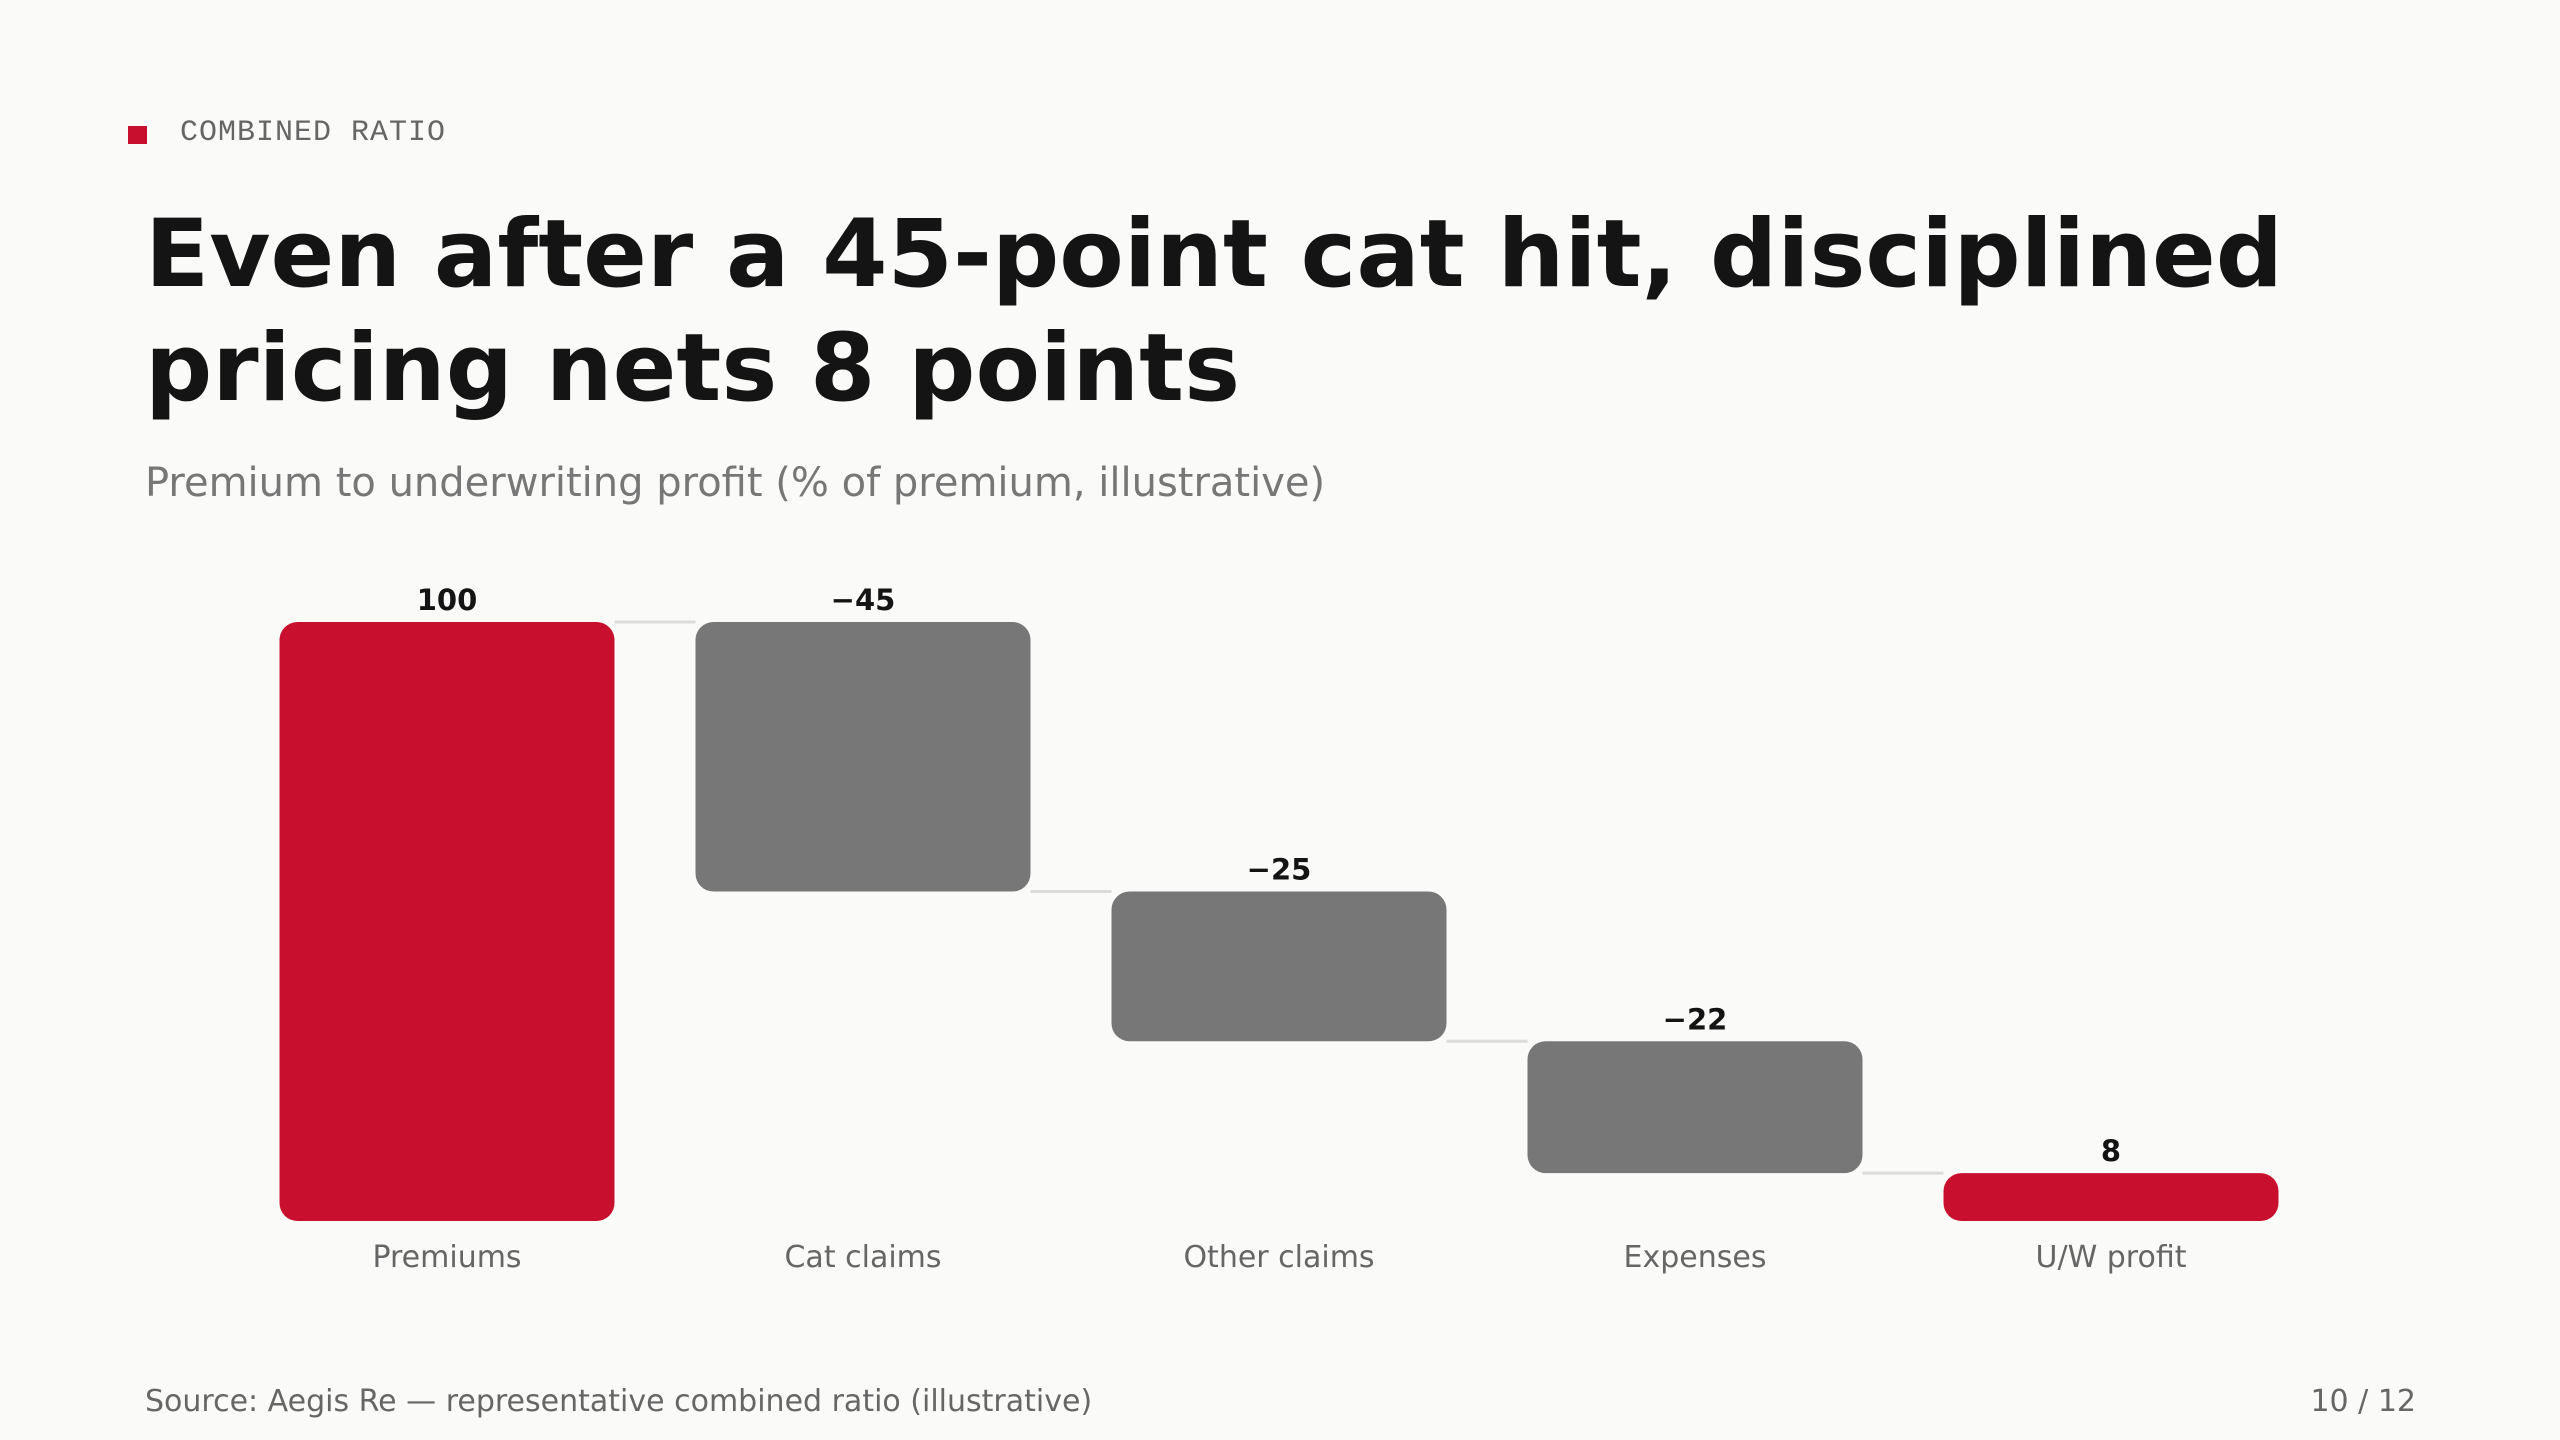  What do you see at coordinates (446, 1257) in the screenshot?
I see `x-tick-label: Premiums` at bounding box center [446, 1257].